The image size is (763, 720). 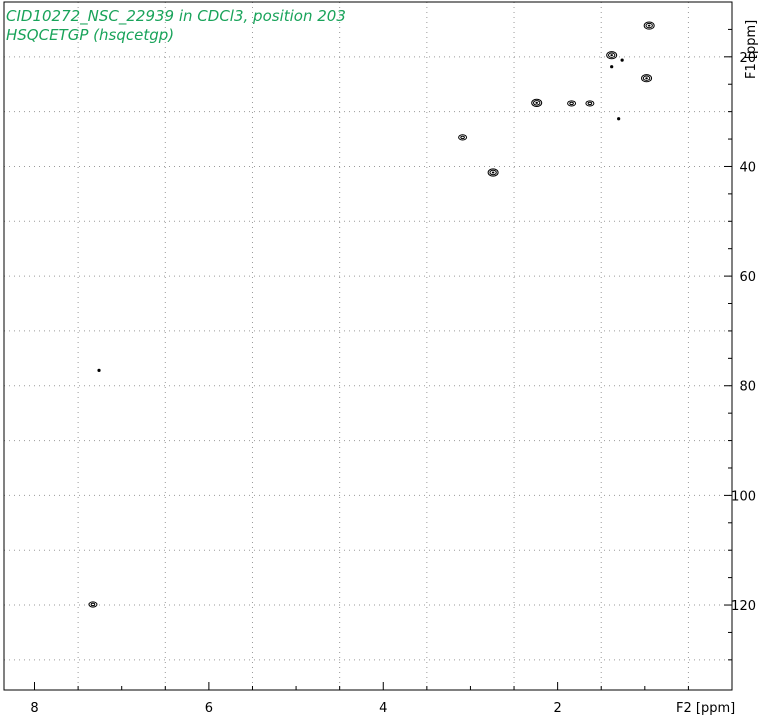 I want to click on y-tick-label: 100, so click(x=743, y=496).